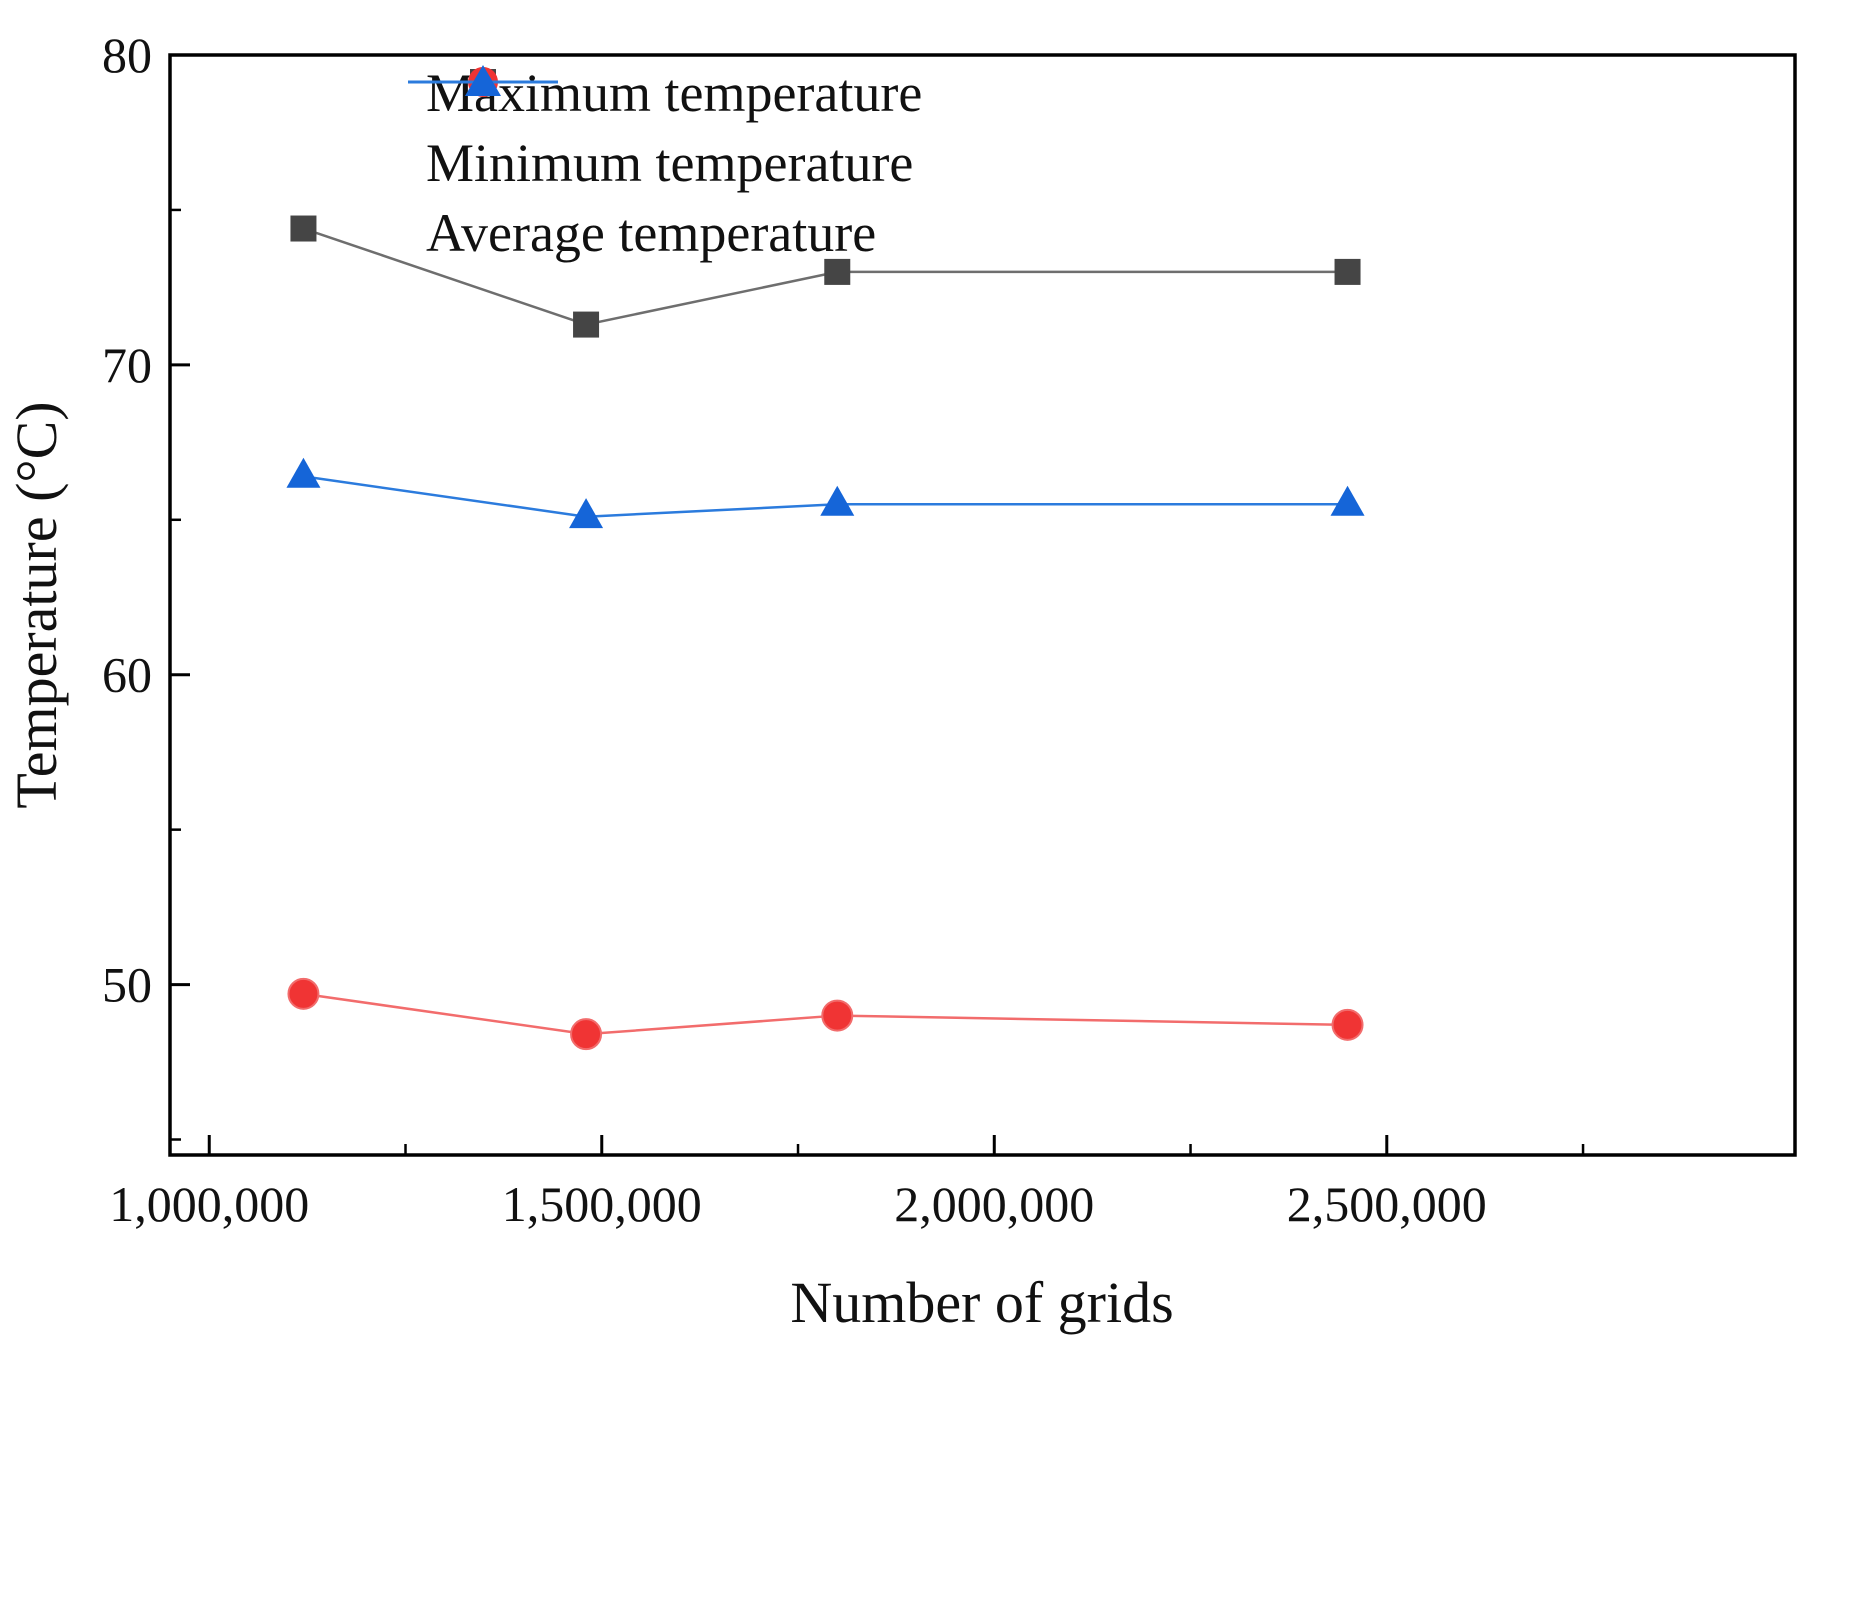 This screenshot has width=1864, height=1598. I want to click on legend-label-average: Average temperature, so click(651, 233).